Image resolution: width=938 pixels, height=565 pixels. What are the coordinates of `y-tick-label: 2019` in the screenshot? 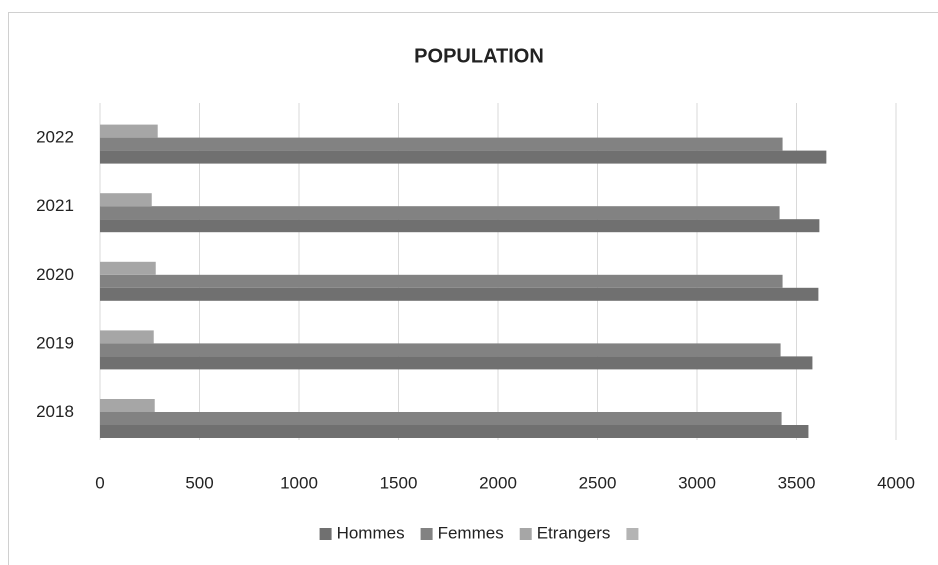 It's located at (55, 342).